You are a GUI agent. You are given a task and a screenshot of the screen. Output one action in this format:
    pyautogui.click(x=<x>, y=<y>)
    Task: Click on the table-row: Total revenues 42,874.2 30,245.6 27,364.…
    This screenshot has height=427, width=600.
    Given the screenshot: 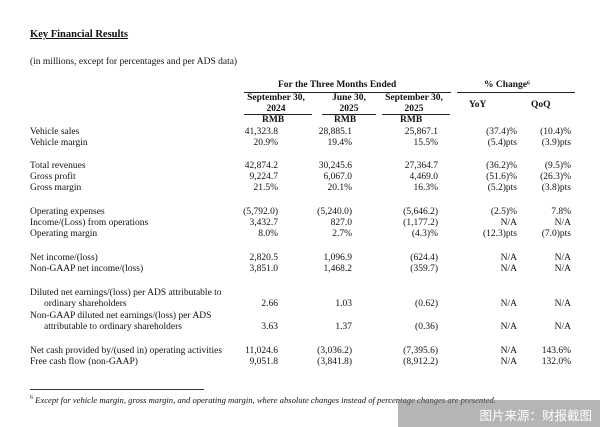 What is the action you would take?
    pyautogui.click(x=300, y=166)
    